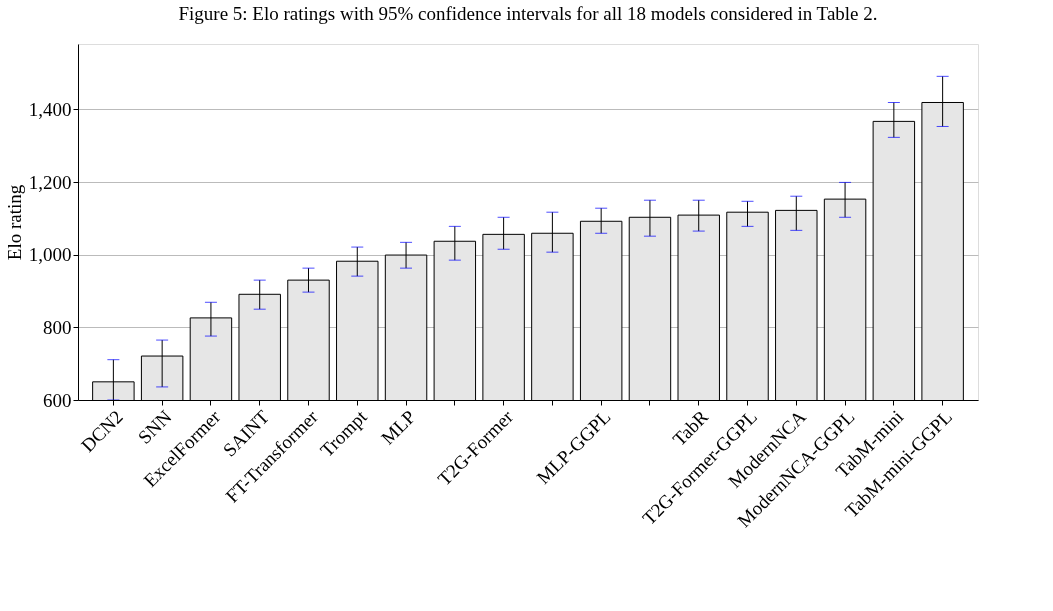  What do you see at coordinates (50, 109) in the screenshot?
I see `y-tick-label: 1,400` at bounding box center [50, 109].